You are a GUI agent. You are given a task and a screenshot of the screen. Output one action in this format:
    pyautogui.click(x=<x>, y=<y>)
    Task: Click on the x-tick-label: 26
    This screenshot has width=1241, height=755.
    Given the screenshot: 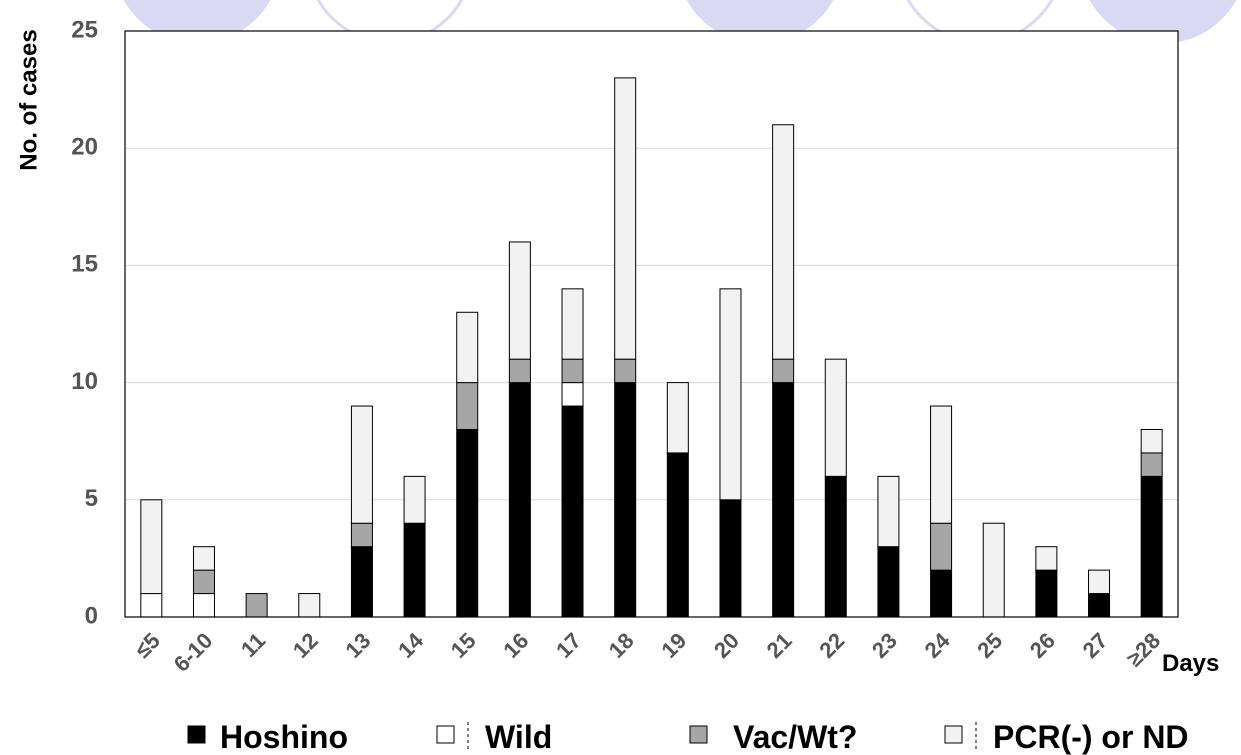 What is the action you would take?
    pyautogui.click(x=1042, y=645)
    